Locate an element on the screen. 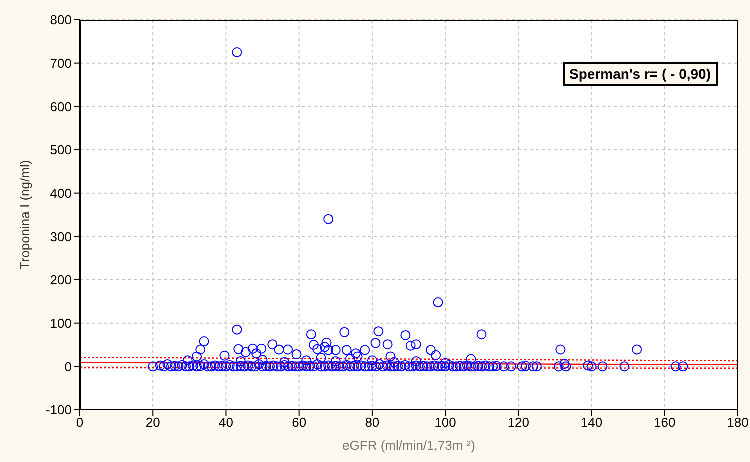 Image resolution: width=750 pixels, height=462 pixels. y-axis-title: Troponina I (ng/ml) is located at coordinates (25, 215).